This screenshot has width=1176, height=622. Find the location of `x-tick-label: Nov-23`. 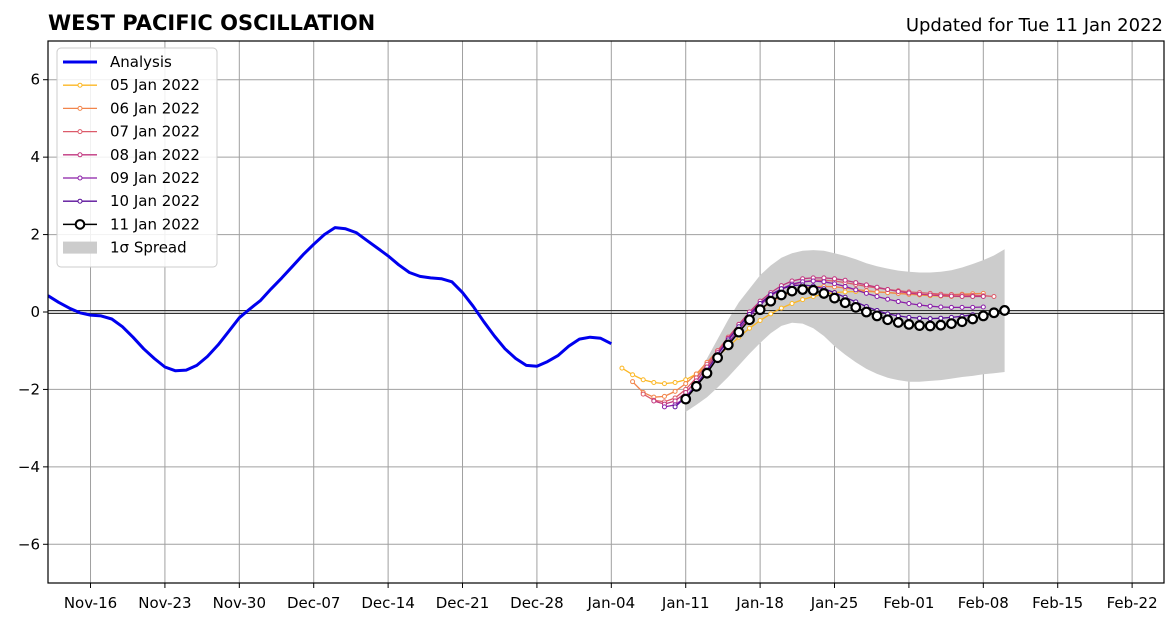

x-tick-label: Nov-23 is located at coordinates (164, 603).